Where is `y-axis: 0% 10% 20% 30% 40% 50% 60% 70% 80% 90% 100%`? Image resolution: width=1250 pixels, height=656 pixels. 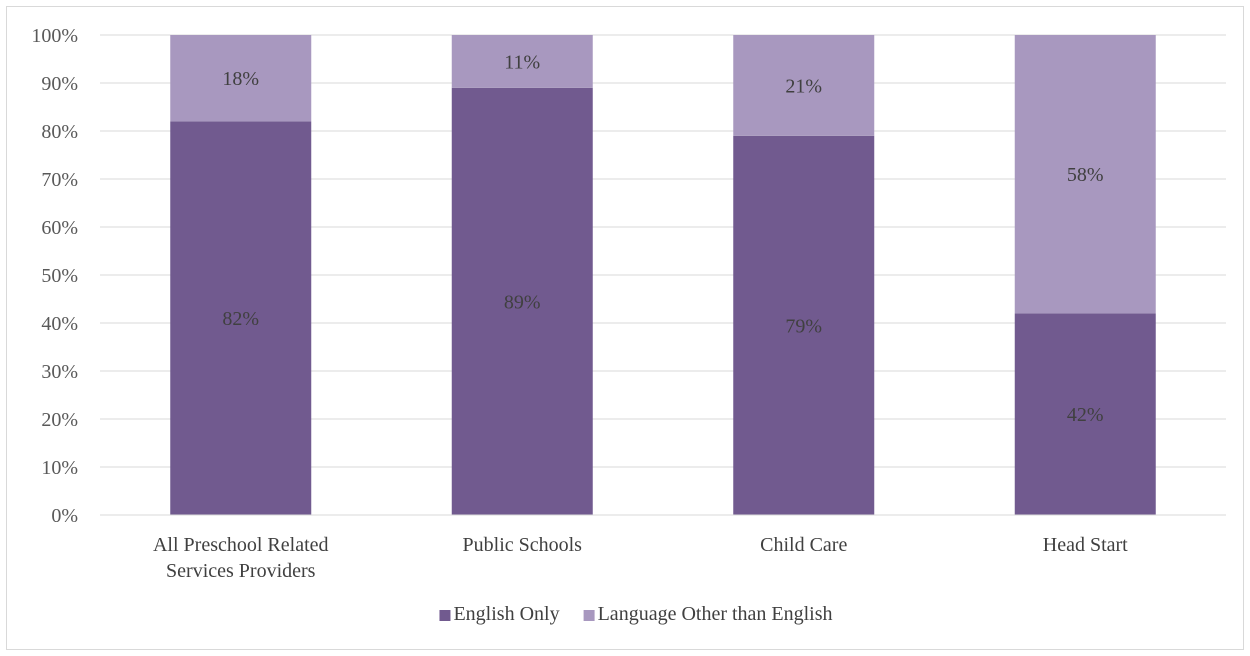 y-axis: 0% 10% 20% 30% 40% 50% 60% 70% 80% 90% 100% is located at coordinates (54, 276).